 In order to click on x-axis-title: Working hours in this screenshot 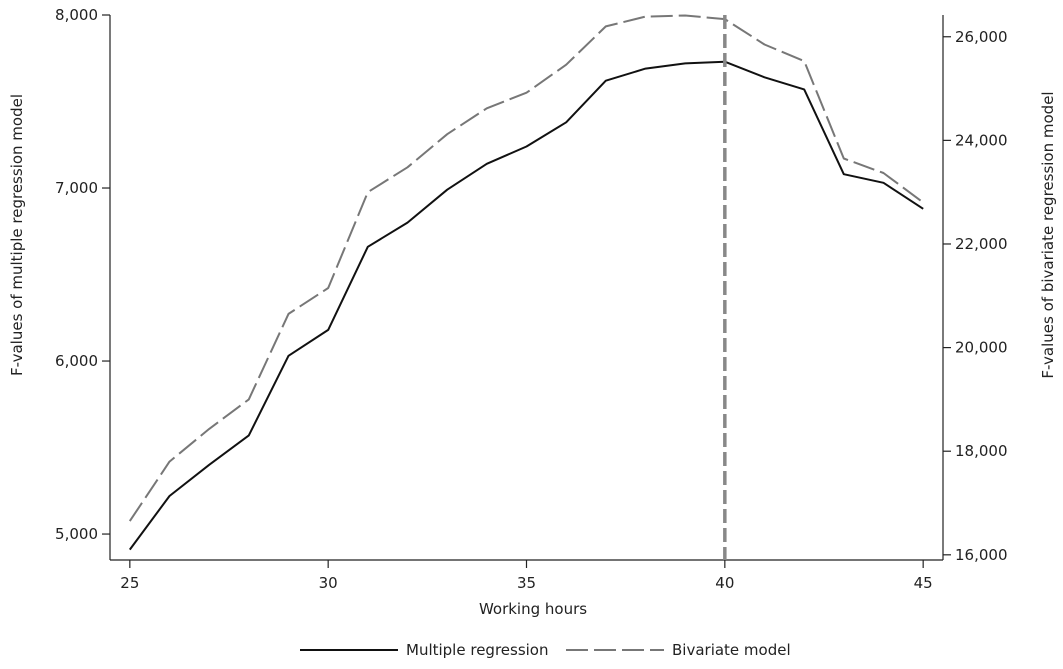, I will do `click(533, 609)`.